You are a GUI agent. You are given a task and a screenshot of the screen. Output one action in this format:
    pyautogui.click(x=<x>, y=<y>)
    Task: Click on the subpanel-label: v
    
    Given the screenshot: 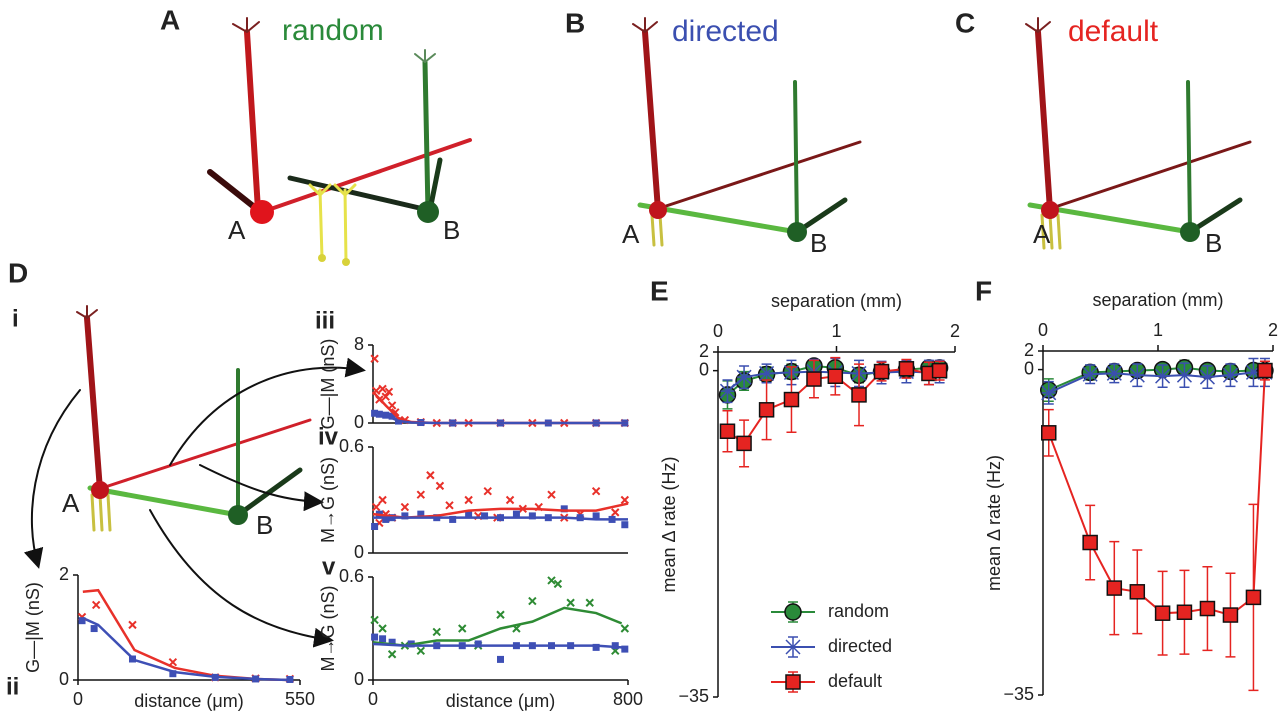 What is the action you would take?
    pyautogui.click(x=329, y=566)
    